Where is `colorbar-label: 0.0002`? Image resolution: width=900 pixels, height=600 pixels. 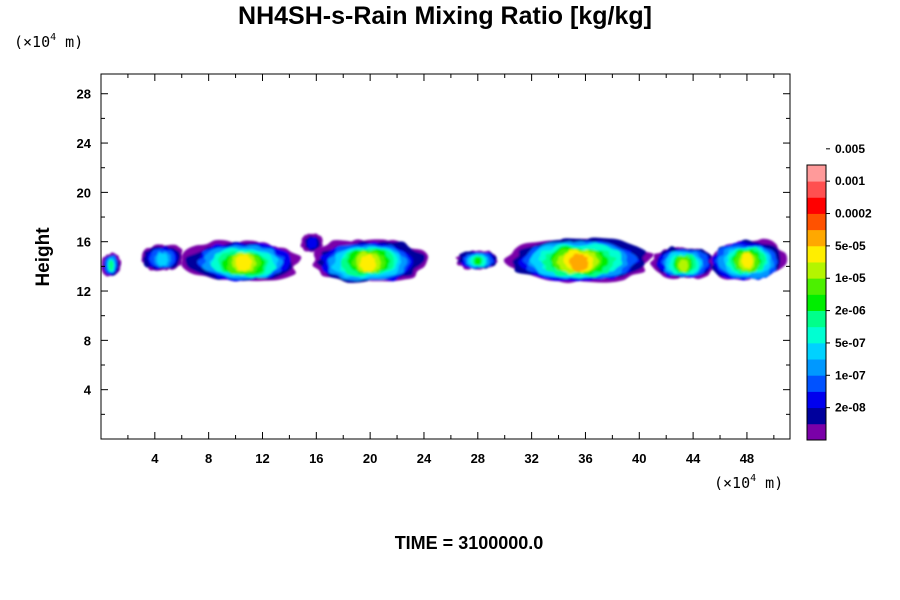
colorbar-label: 0.0002 is located at coordinates (853, 214).